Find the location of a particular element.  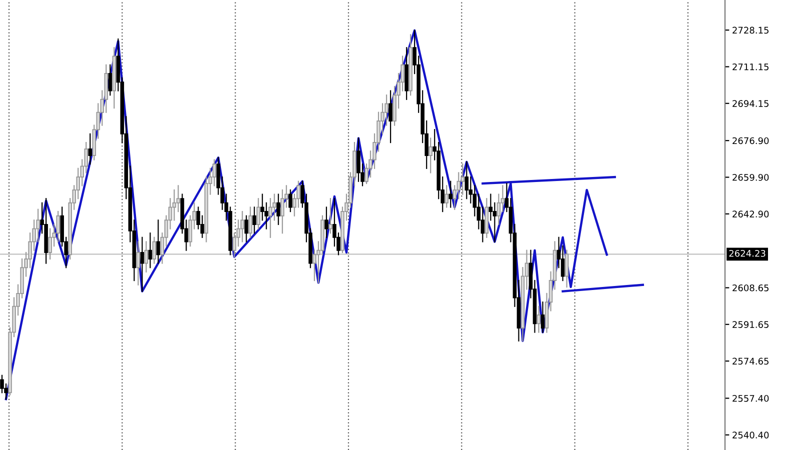

y-tick-label: 2694.15 is located at coordinates (750, 103).